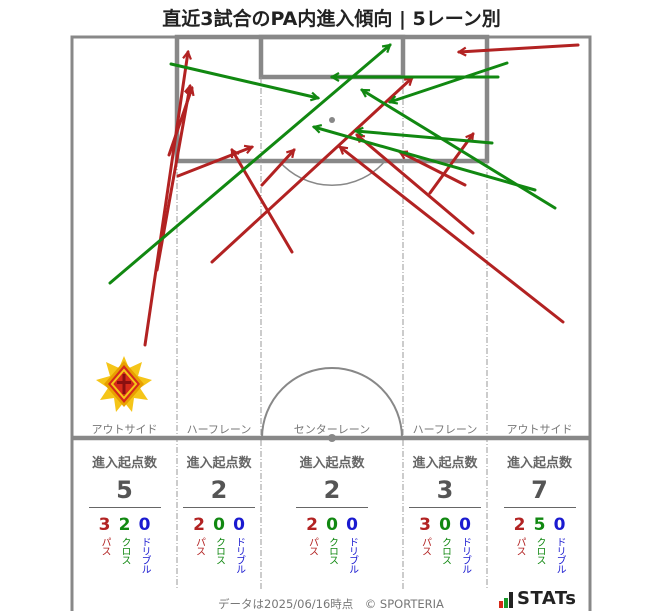  What do you see at coordinates (124, 429) in the screenshot?
I see `lane-label-left-outside: アウトサイド` at bounding box center [124, 429].